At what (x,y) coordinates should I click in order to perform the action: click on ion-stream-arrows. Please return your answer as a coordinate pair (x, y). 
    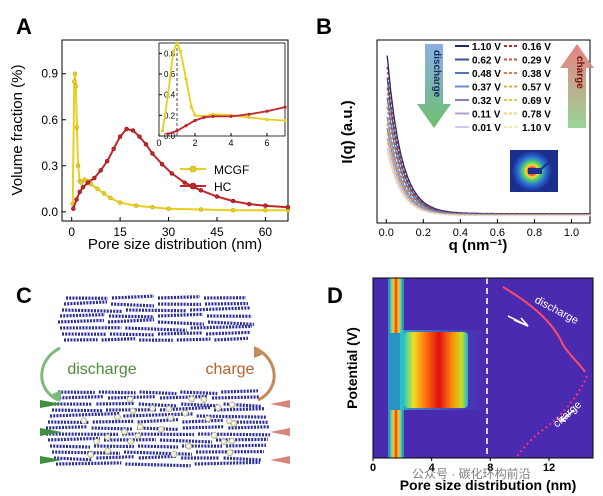
    Looking at the image, I should click on (165, 432).